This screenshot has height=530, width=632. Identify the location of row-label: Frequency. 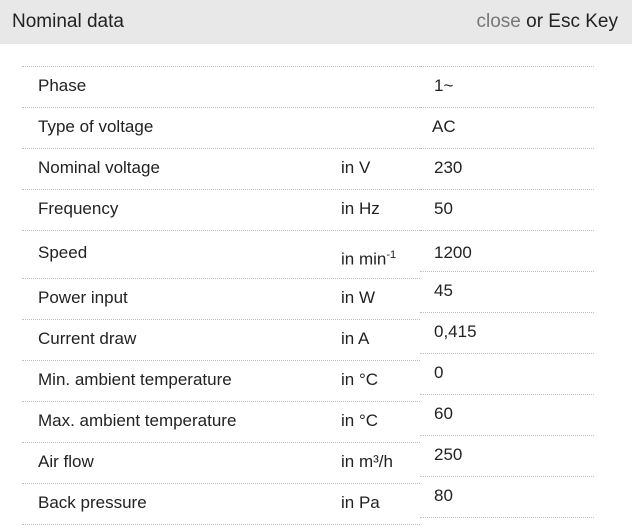
(78, 208).